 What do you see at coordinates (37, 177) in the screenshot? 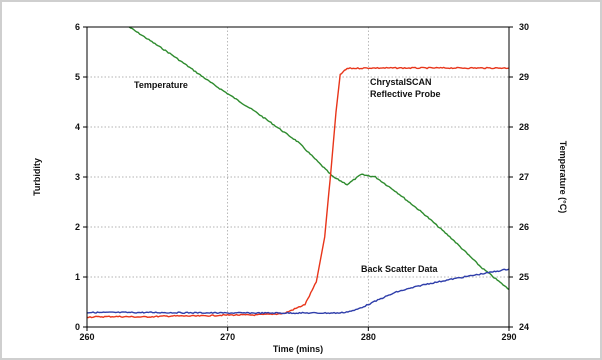
I see `y-axis-title: Turbidity` at bounding box center [37, 177].